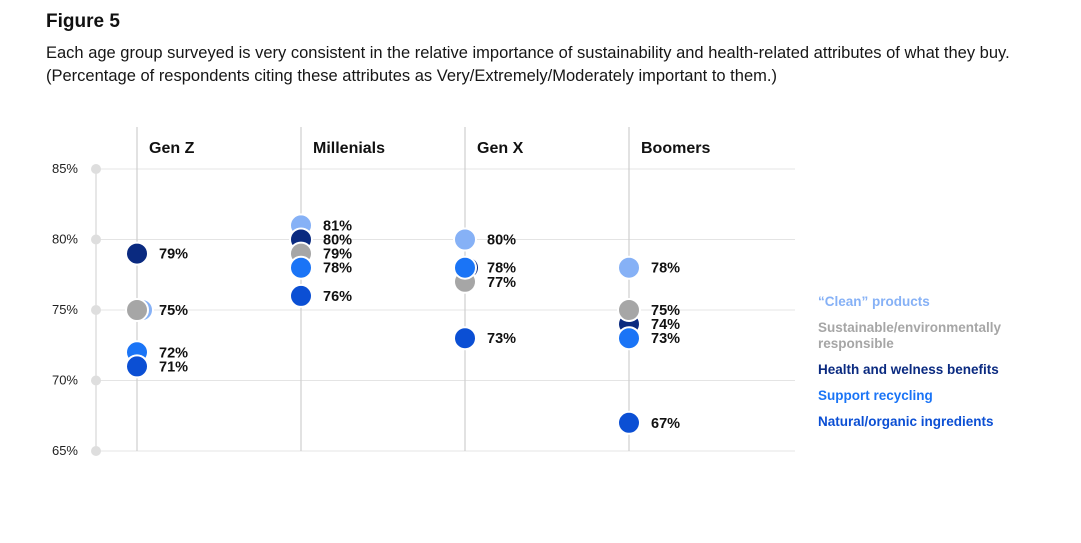  I want to click on group-header: Gen X, so click(500, 148).